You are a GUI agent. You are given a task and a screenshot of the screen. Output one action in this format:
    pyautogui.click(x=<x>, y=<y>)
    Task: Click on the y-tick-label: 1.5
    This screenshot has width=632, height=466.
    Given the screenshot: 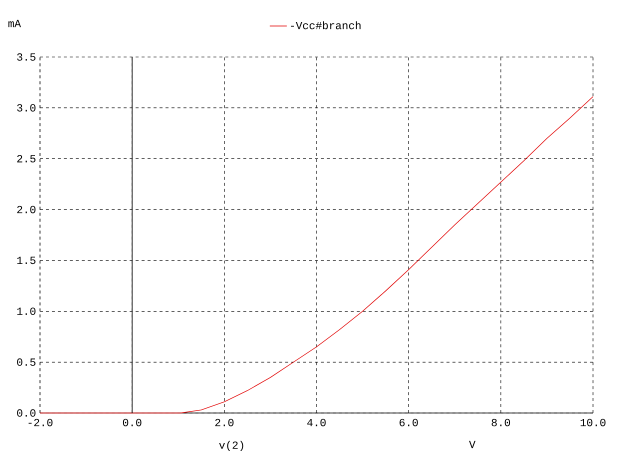 What is the action you would take?
    pyautogui.click(x=26, y=260)
    